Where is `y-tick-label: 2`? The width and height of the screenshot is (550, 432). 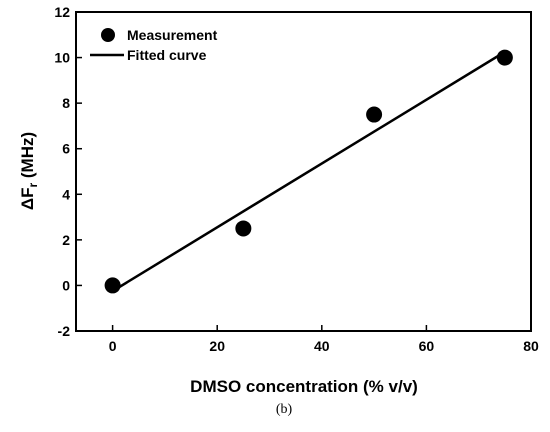
y-tick-label: 2 is located at coordinates (66, 240).